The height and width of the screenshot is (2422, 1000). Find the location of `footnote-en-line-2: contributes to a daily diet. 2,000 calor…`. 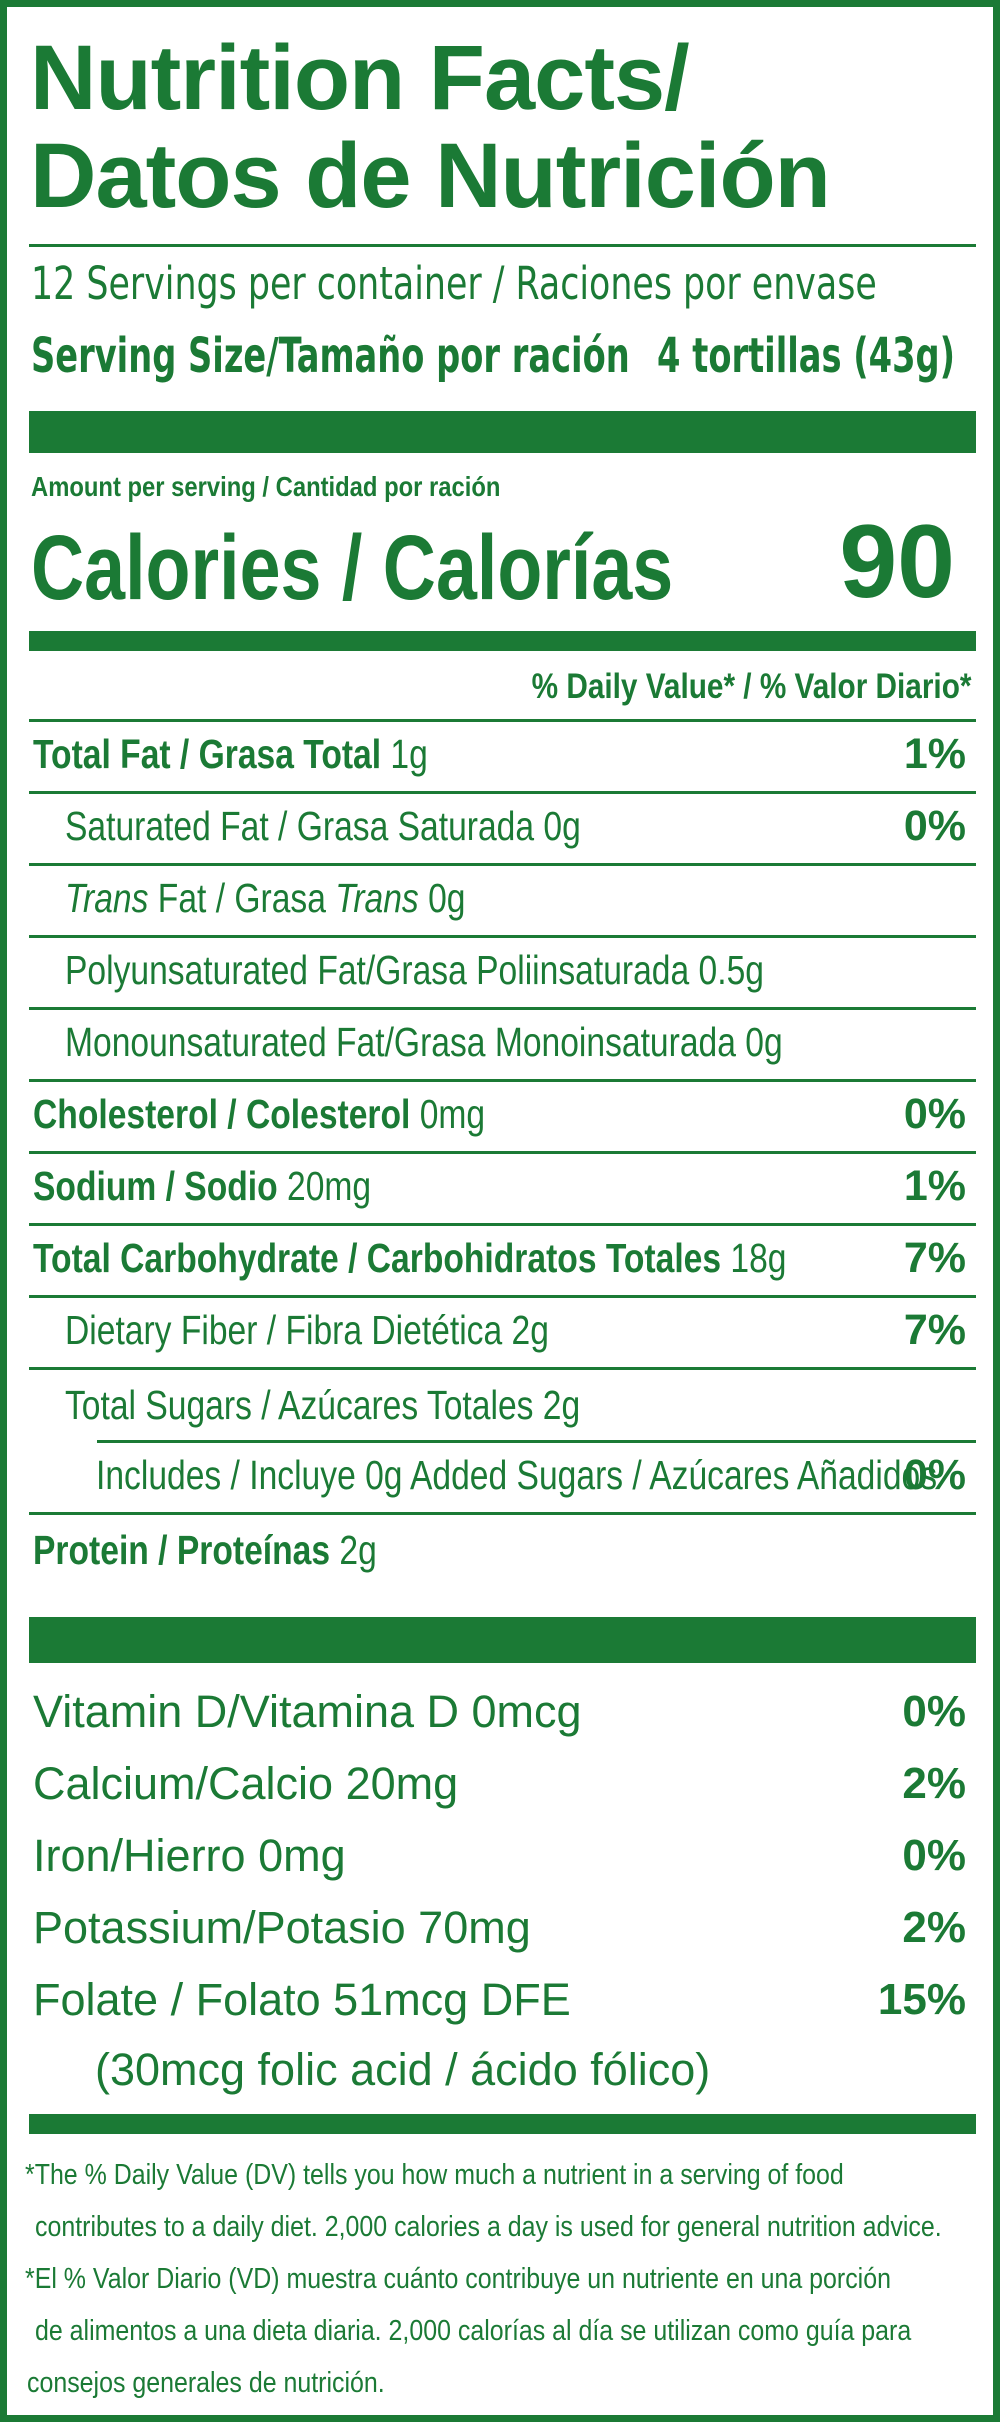

footnote-en-line-2: contributes to a daily diet. 2,000 calor… is located at coordinates (488, 2227).